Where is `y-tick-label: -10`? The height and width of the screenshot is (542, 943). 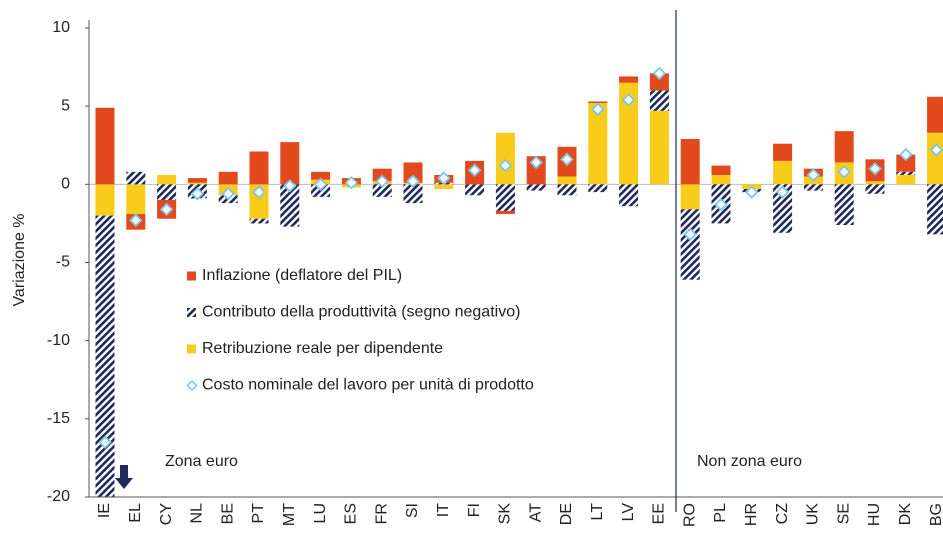
y-tick-label: -10 is located at coordinates (58, 340).